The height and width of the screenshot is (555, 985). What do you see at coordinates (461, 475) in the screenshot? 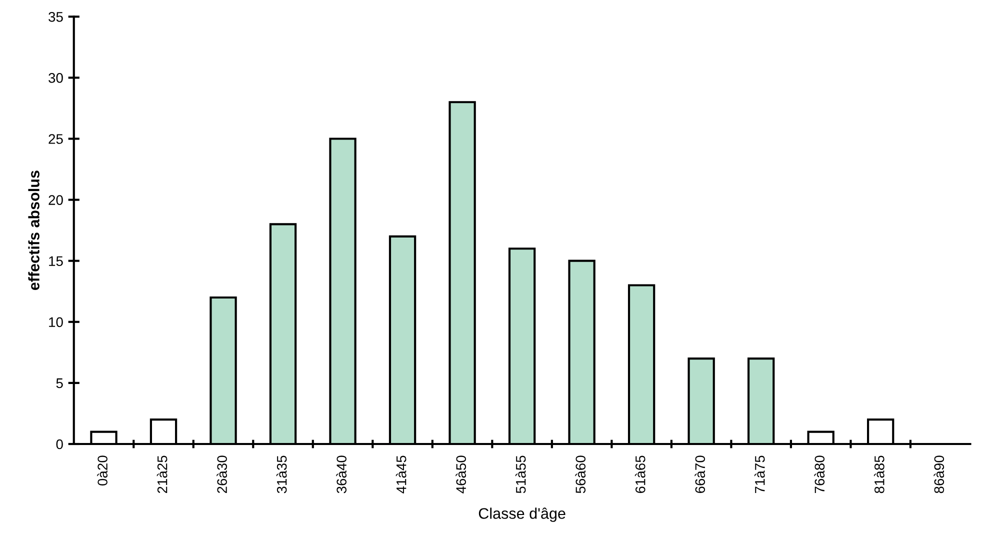
I see `x-tick-label: 46à50` at bounding box center [461, 475].